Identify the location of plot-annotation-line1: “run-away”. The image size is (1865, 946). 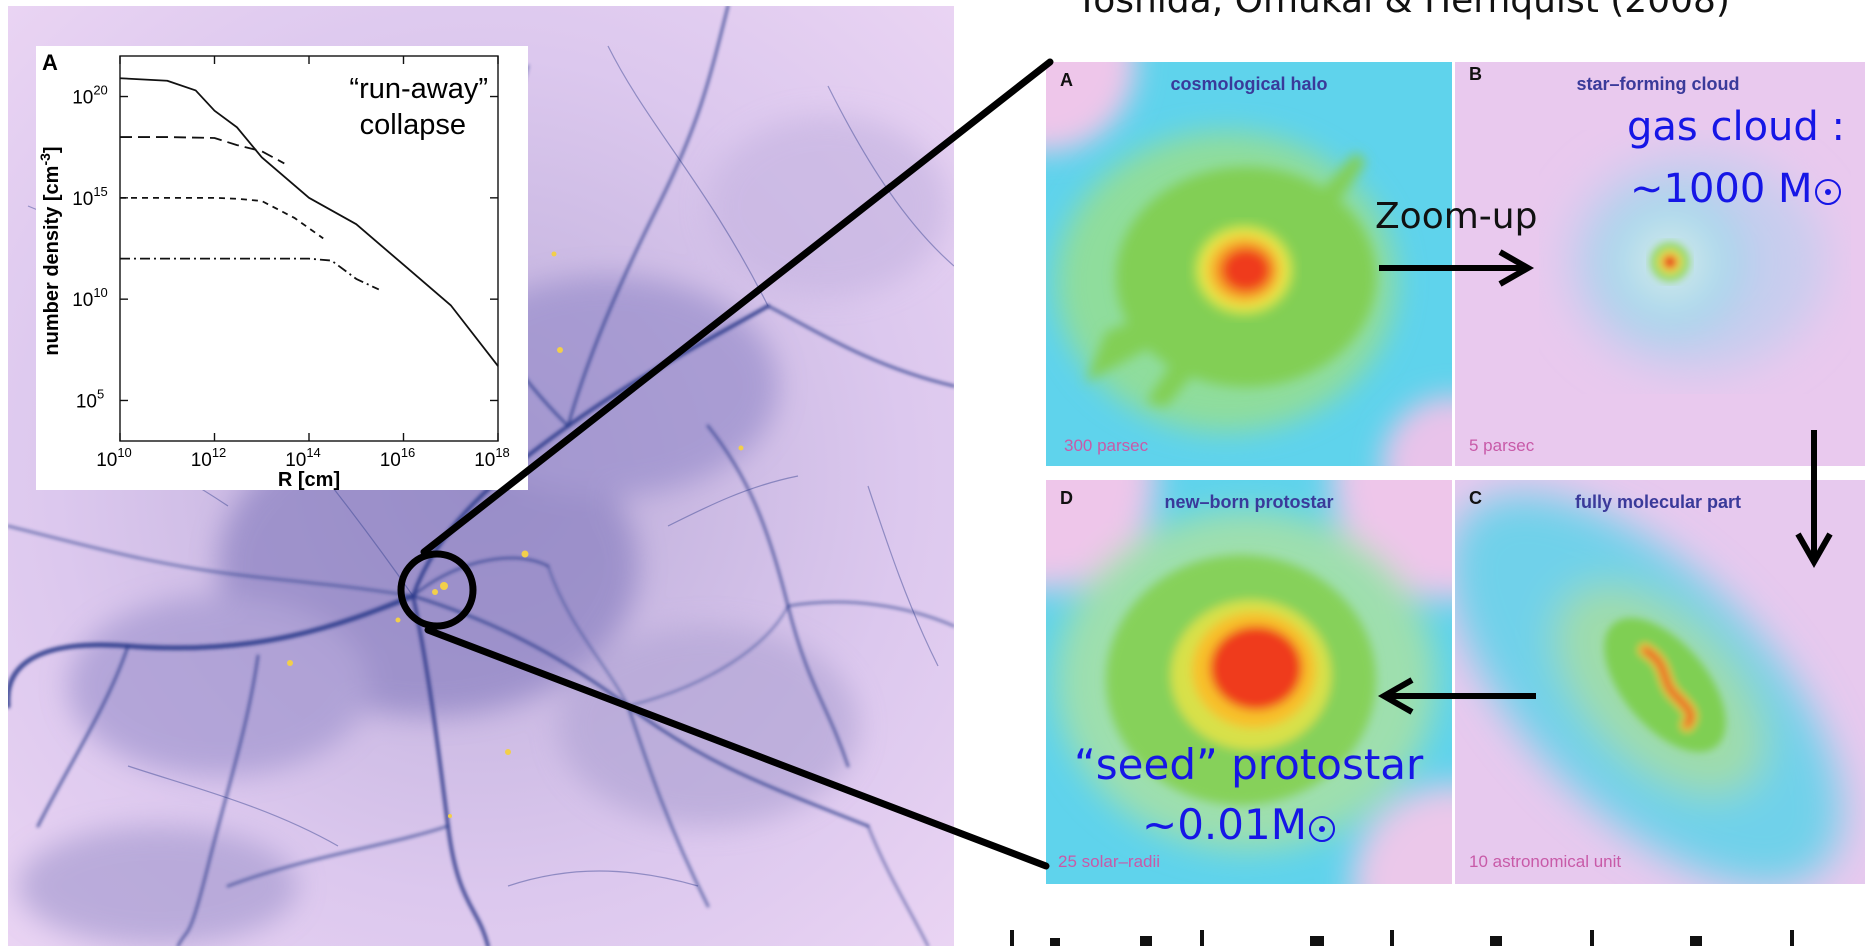
(418, 89).